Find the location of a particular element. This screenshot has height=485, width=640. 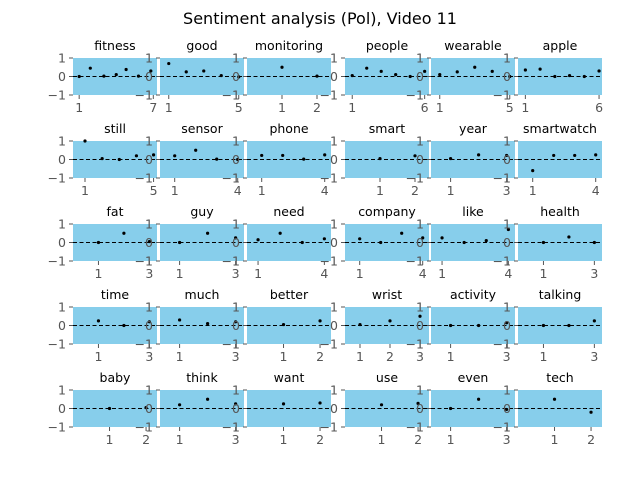

panel-title: phone is located at coordinates (288, 128).